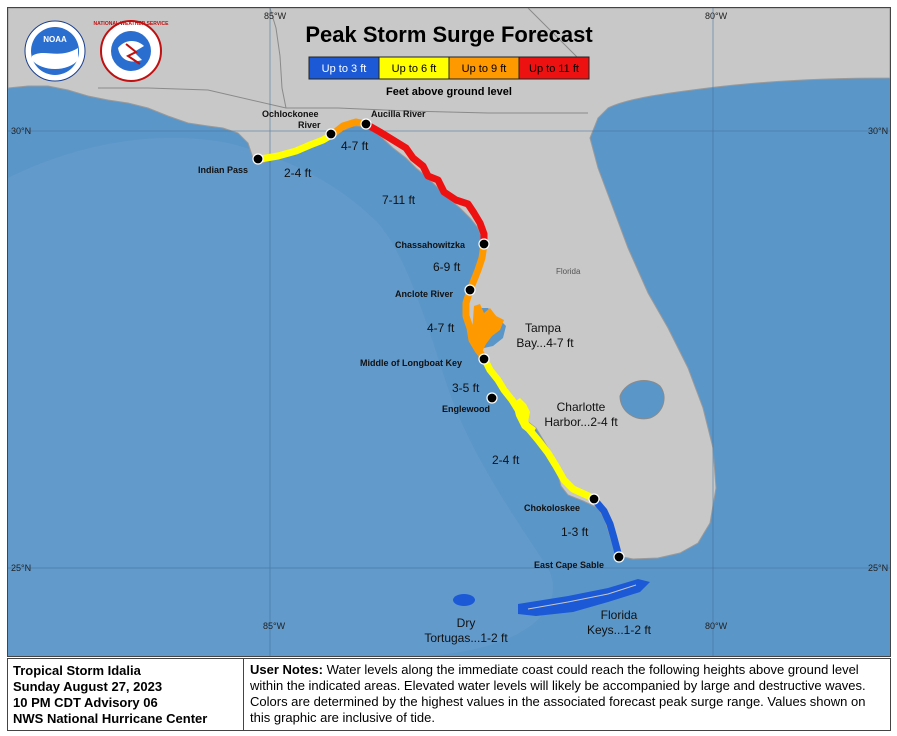  I want to click on area-keys-line1: Florida, so click(619, 615).